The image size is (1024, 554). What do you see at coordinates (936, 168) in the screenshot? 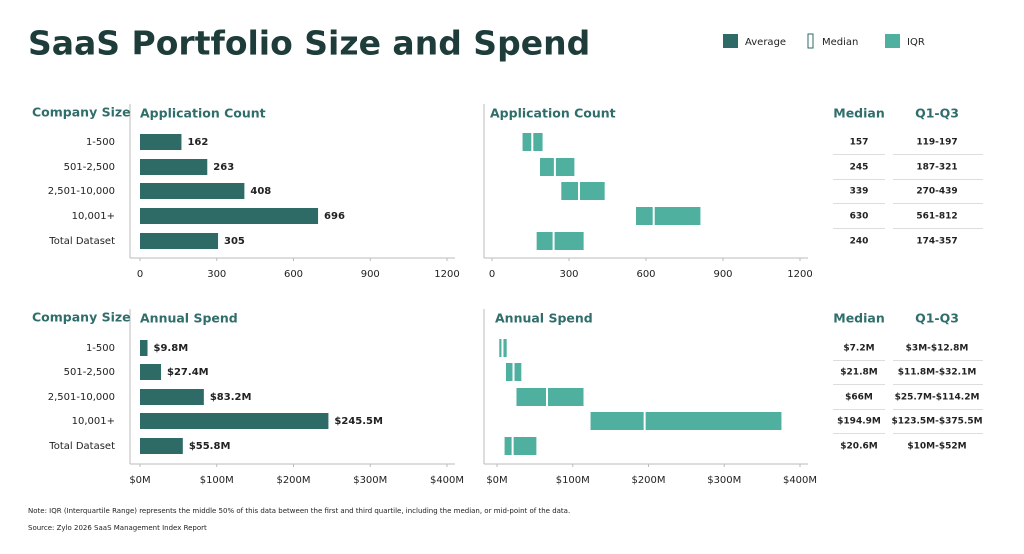
I see `range-cell: 187-321` at bounding box center [936, 168].